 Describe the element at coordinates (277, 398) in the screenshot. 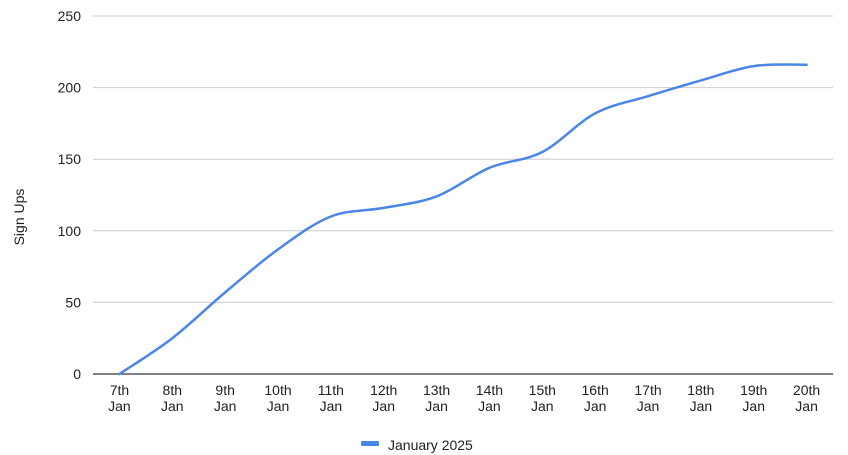

I see `x-tick-label: 10th Jan` at that location.